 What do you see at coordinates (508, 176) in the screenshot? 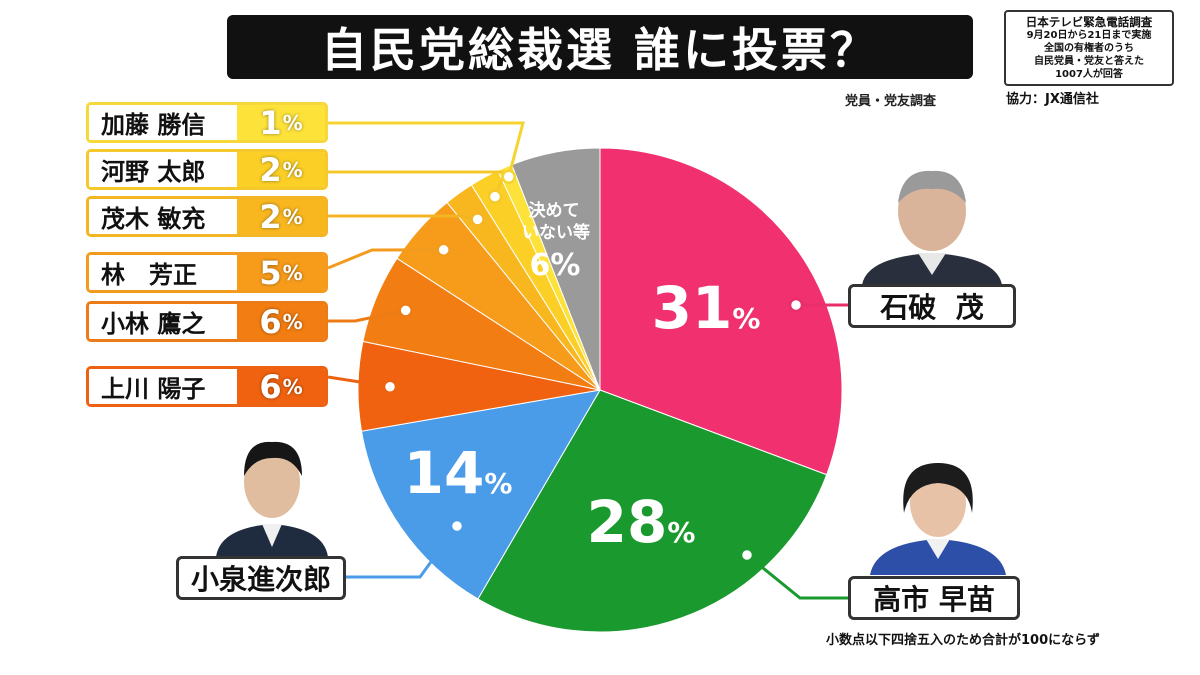
I see `leader-dot-kato` at bounding box center [508, 176].